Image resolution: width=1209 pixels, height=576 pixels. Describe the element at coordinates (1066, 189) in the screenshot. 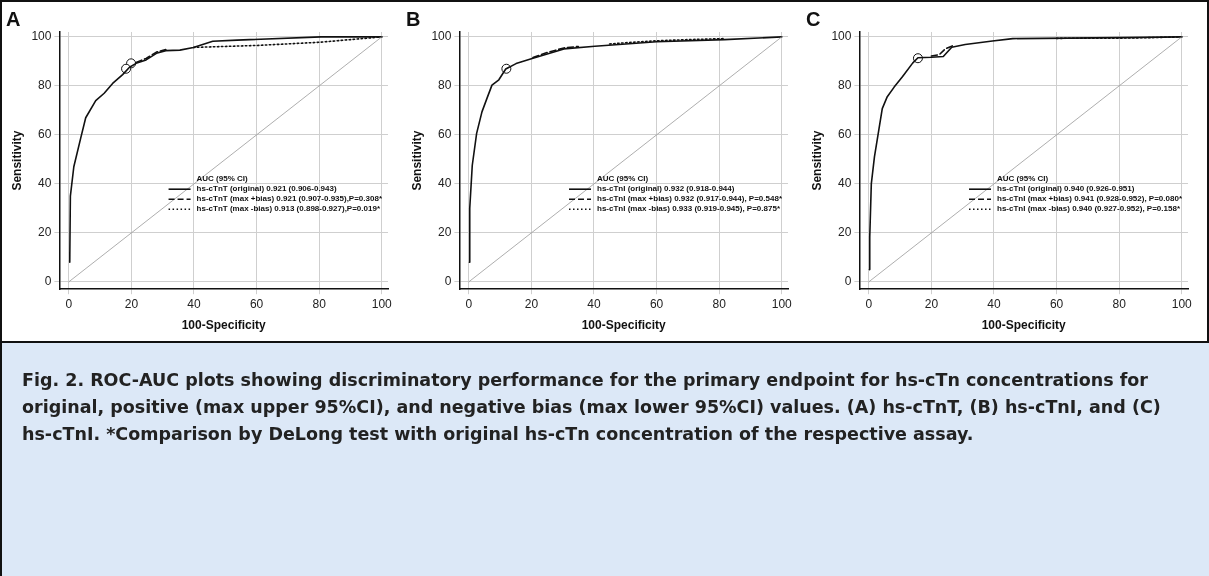

I see `legend-label: hs-cTnI (original) 0.940 (0.926-0.951)` at that location.